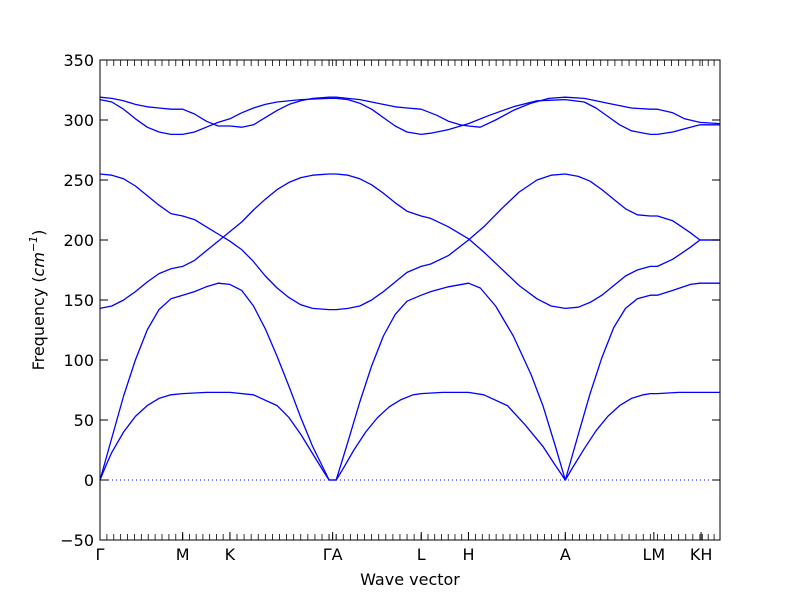  I want to click on y-tick-label: 350, so click(78, 60).